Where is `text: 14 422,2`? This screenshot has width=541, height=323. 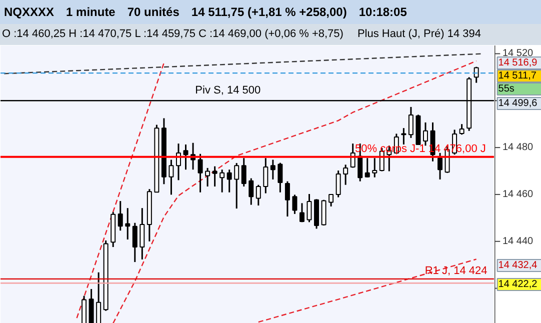 text: 14 422,2 is located at coordinates (518, 284).